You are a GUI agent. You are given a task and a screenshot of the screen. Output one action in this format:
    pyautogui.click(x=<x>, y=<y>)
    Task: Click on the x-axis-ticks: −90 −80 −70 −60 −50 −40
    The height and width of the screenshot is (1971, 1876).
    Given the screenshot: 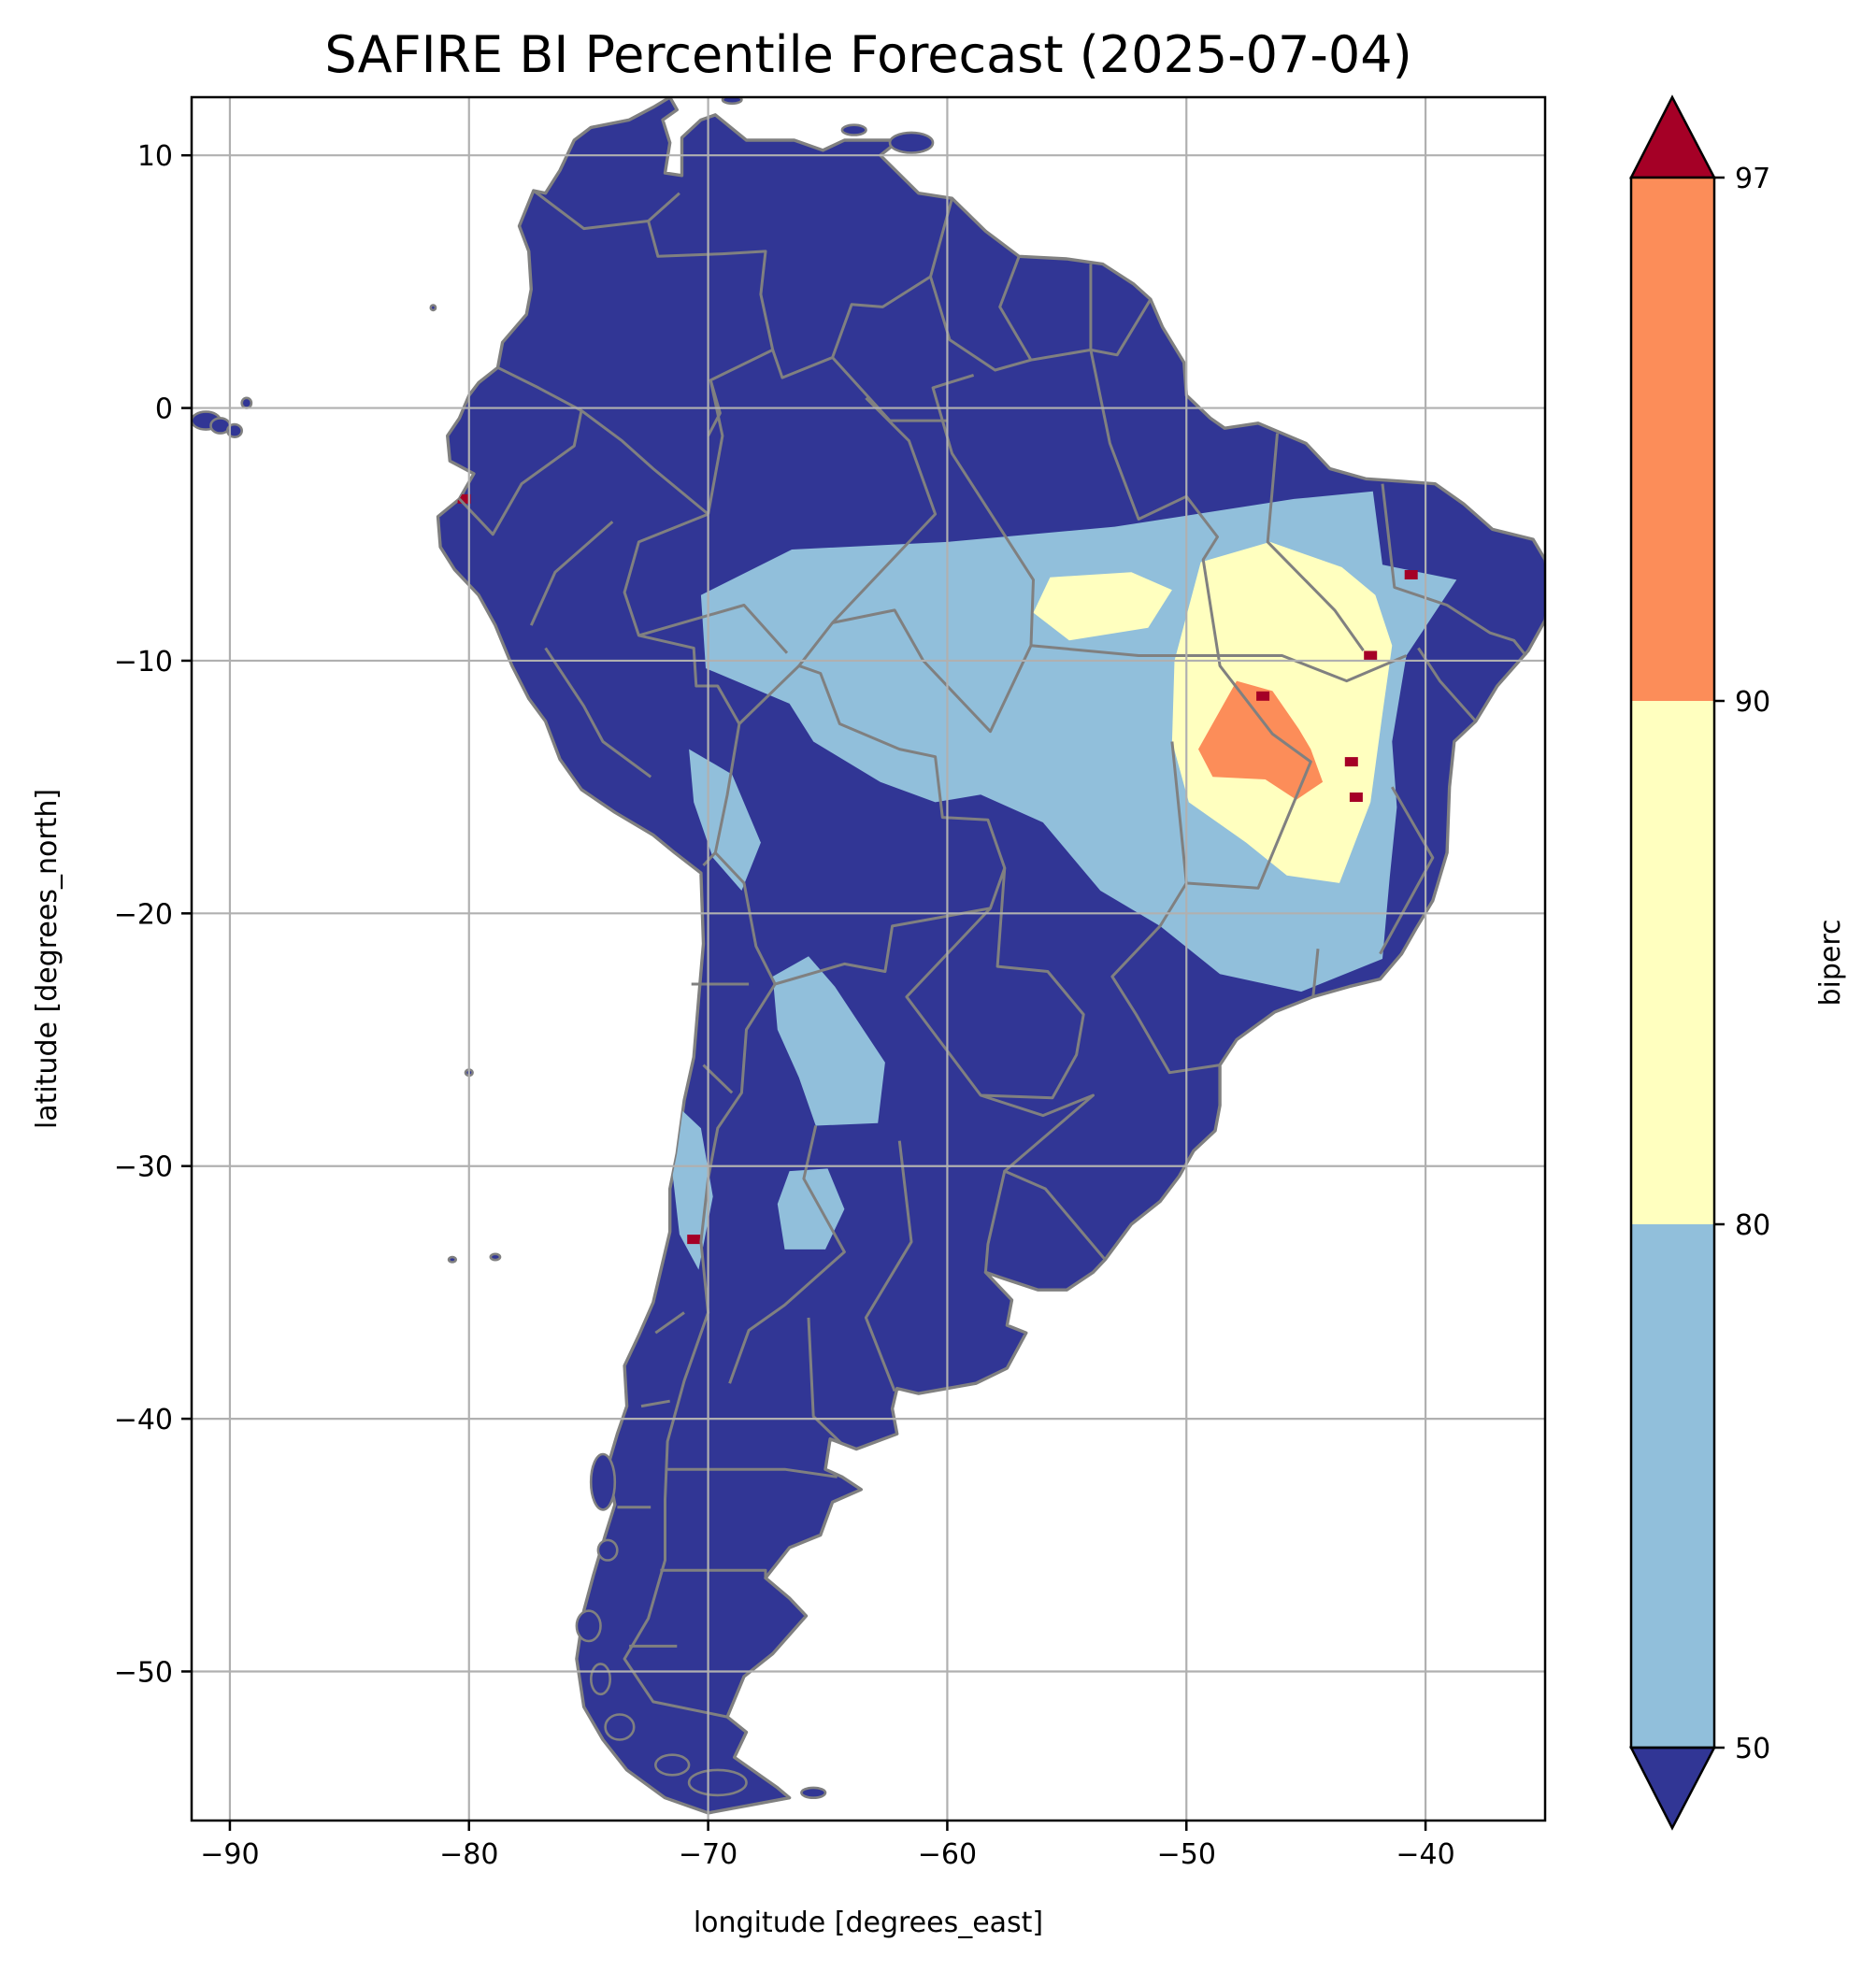 What is the action you would take?
    pyautogui.click(x=828, y=1846)
    